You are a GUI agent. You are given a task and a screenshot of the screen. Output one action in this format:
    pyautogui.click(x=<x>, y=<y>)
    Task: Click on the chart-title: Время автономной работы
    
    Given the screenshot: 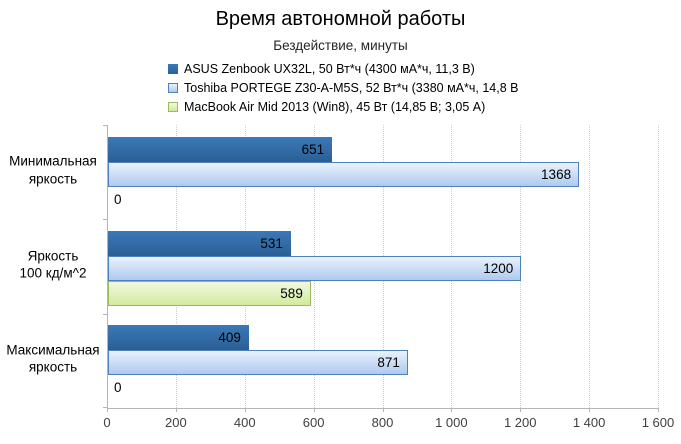 What is the action you would take?
    pyautogui.click(x=340, y=19)
    